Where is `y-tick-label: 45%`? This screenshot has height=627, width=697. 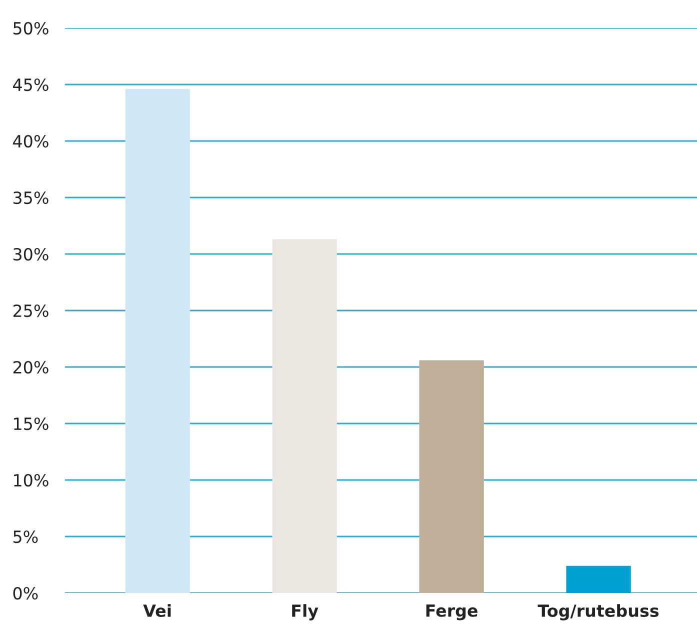
y-tick-label: 45% is located at coordinates (30, 85).